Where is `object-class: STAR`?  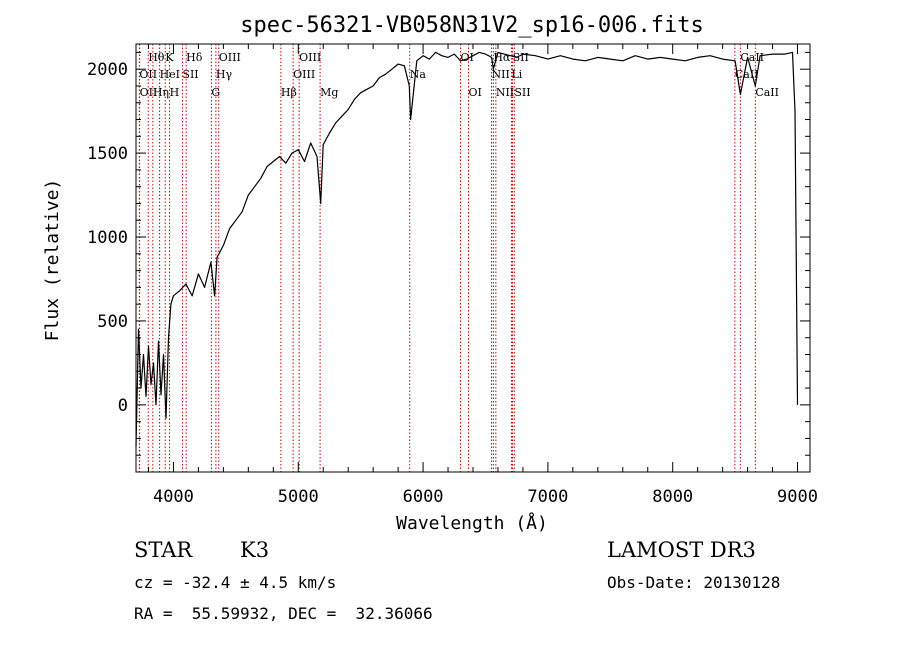
object-class: STAR is located at coordinates (163, 550).